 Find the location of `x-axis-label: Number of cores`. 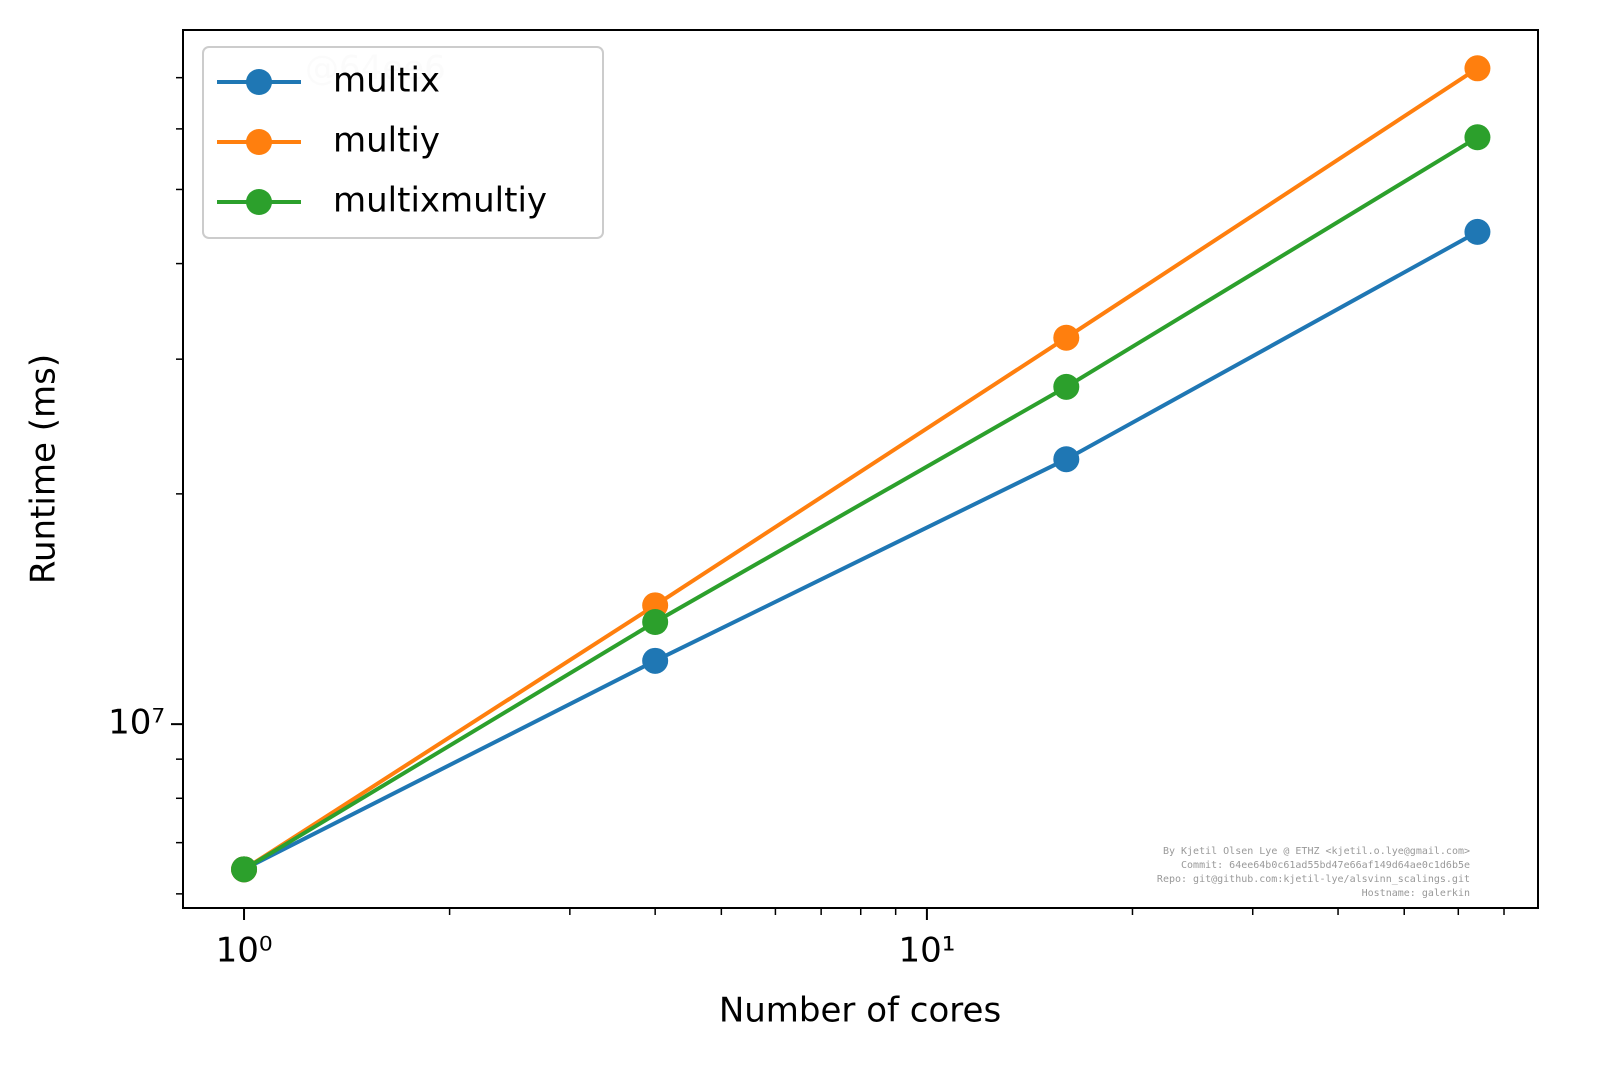

x-axis-label: Number of cores is located at coordinates (860, 1011).